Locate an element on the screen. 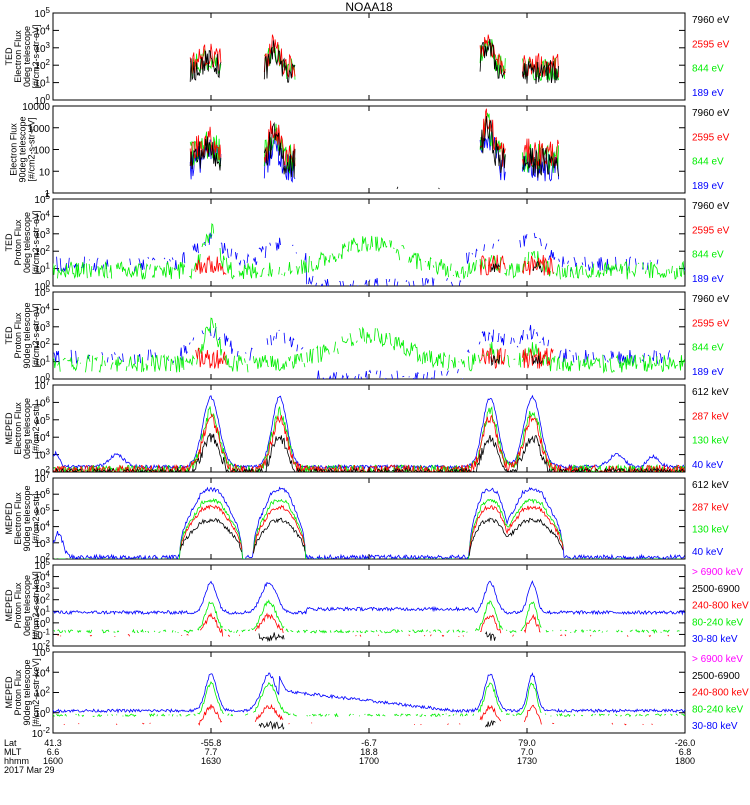 This screenshot has height=805, width=750. x-tick-label-lat: 79.0 is located at coordinates (527, 743).